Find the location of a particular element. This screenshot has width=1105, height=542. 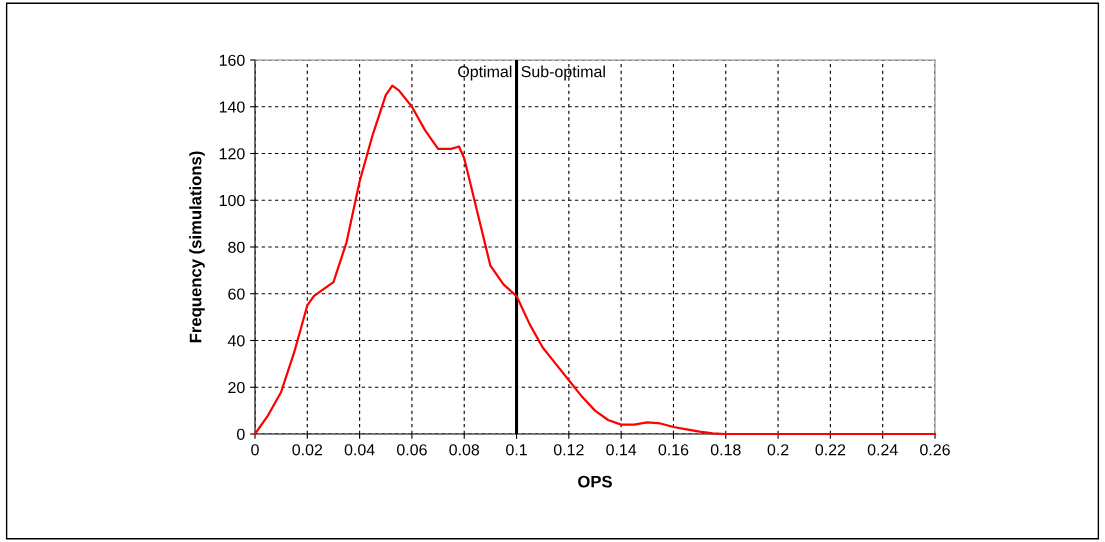

y-tick-label: 0 is located at coordinates (241, 434).